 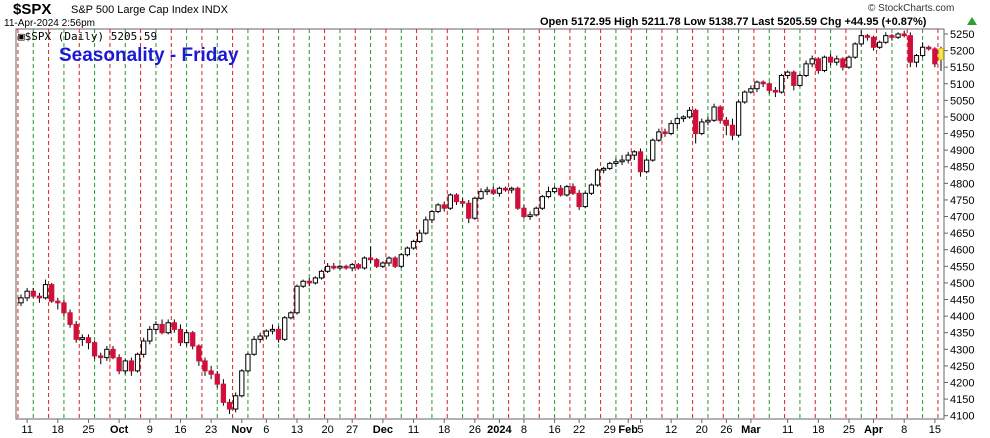 I want to click on y-tick-label: 4700, so click(x=962, y=218).